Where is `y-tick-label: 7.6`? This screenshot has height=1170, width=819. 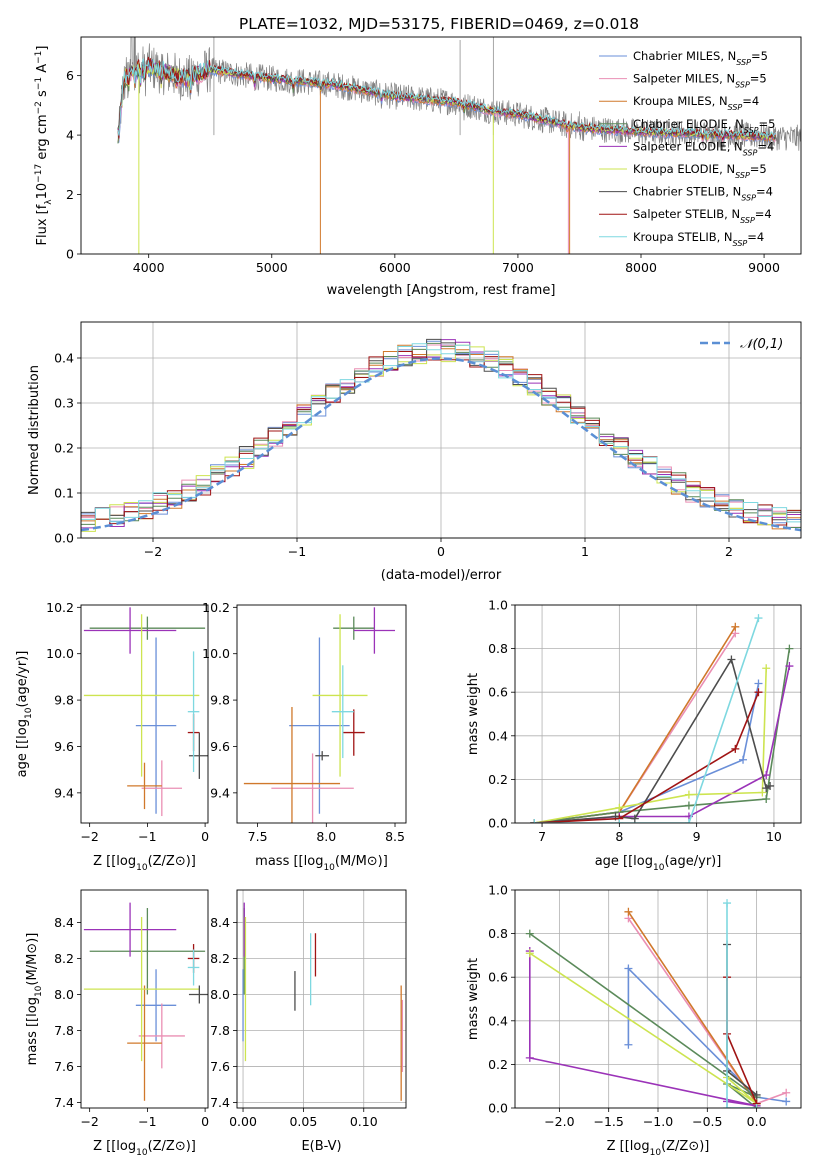 y-tick-label: 7.6 is located at coordinates (64, 1066).